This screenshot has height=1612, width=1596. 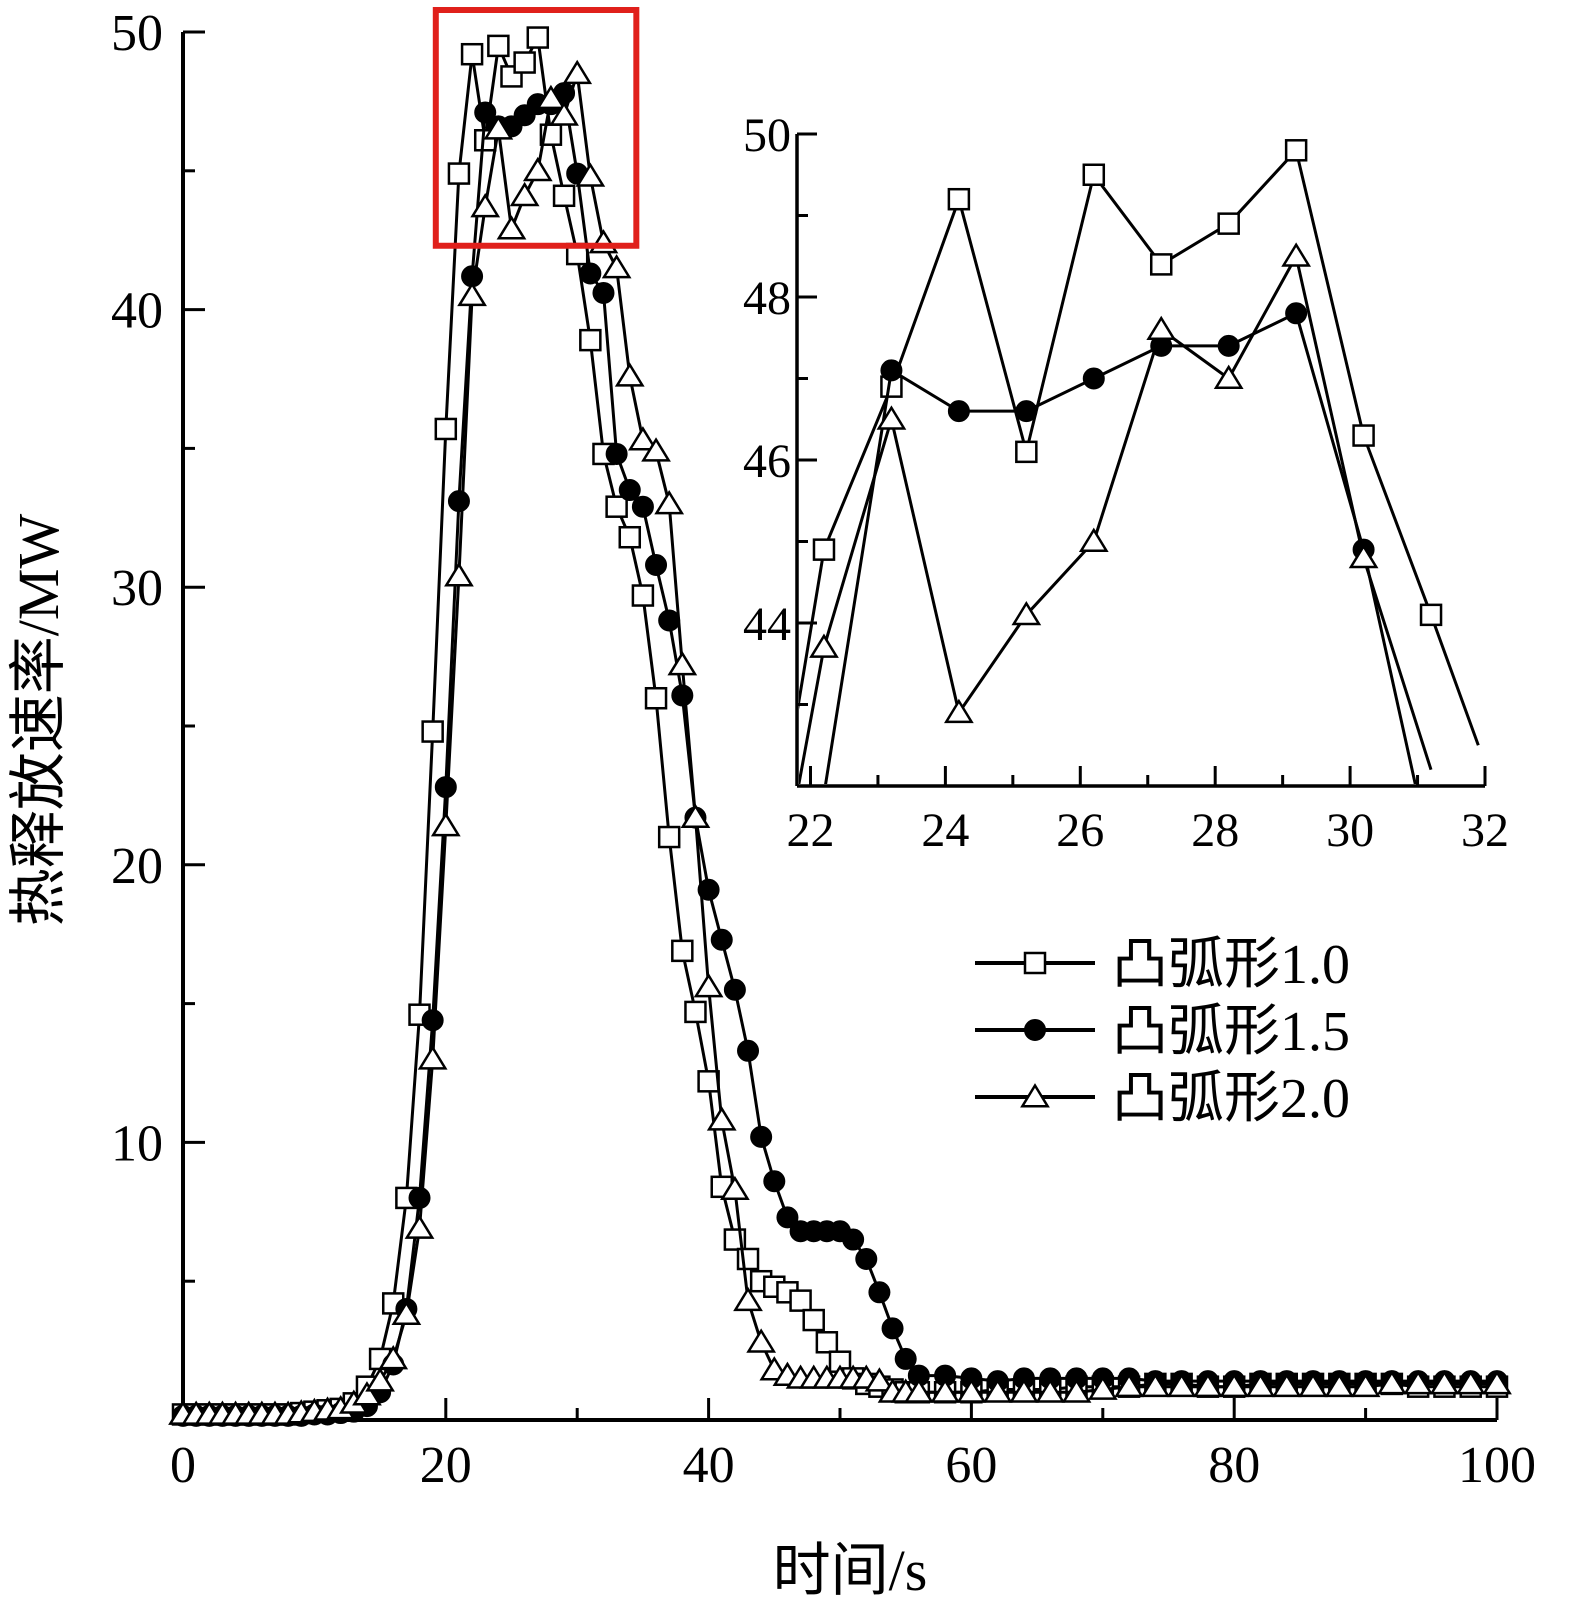 What do you see at coordinates (767, 135) in the screenshot?
I see `inset-y-tick-label: 50` at bounding box center [767, 135].